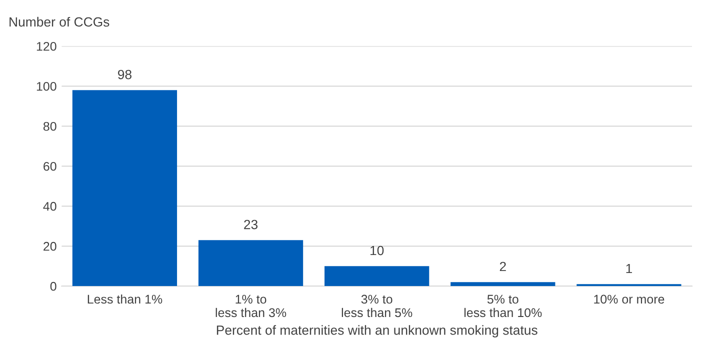 This screenshot has width=709, height=355. Describe the element at coordinates (377, 306) in the screenshot. I see `x-tick-label: 3% to less than 5%` at that location.